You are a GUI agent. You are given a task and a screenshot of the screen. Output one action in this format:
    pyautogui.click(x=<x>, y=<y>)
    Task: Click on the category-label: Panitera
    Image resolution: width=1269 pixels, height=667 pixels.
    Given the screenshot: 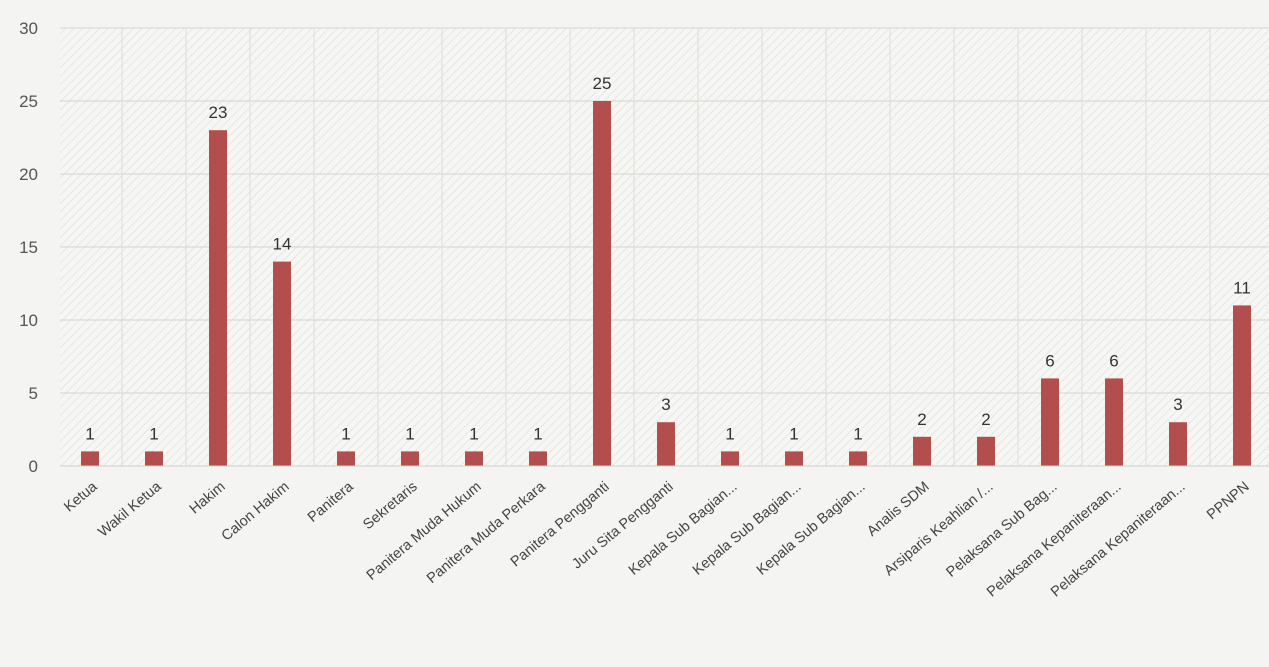 What is the action you would take?
    pyautogui.click(x=331, y=502)
    